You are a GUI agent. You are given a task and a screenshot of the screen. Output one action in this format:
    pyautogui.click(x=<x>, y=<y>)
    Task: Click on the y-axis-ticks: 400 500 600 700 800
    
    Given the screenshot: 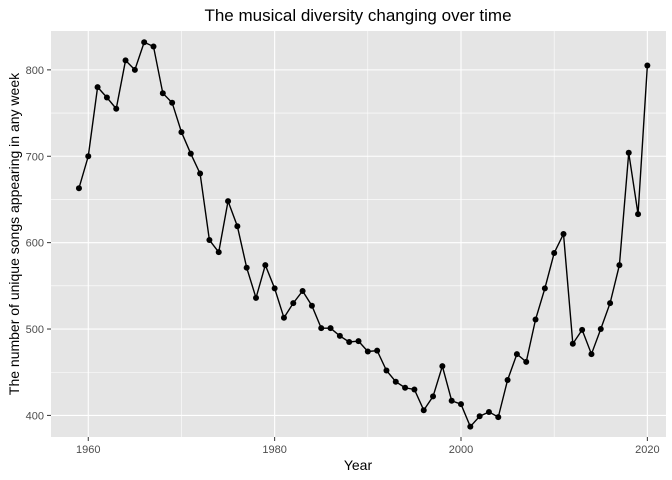 What is the action you would take?
    pyautogui.click(x=38, y=243)
    